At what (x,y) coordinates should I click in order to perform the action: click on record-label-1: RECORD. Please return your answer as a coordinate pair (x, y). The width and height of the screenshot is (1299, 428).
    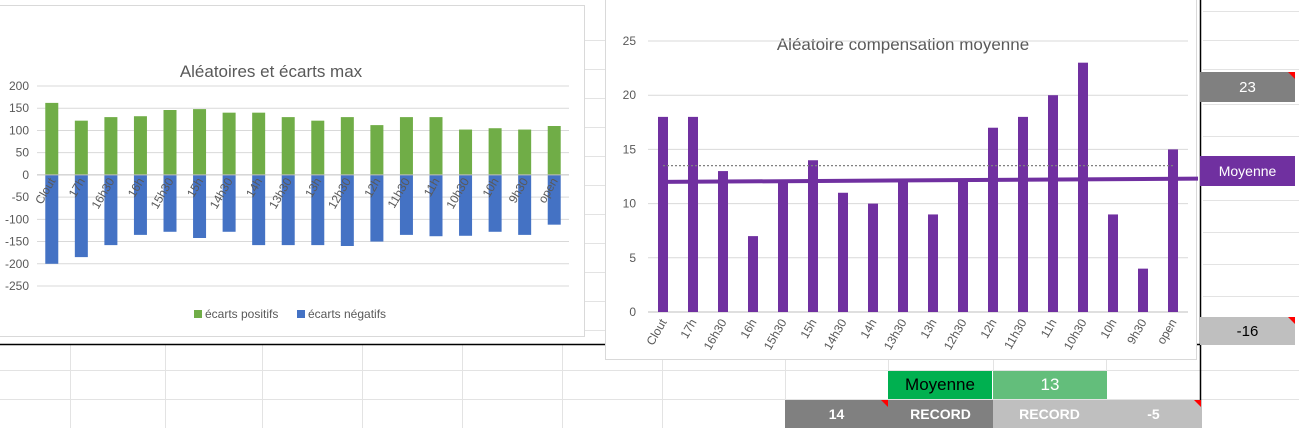
    Looking at the image, I should click on (940, 414).